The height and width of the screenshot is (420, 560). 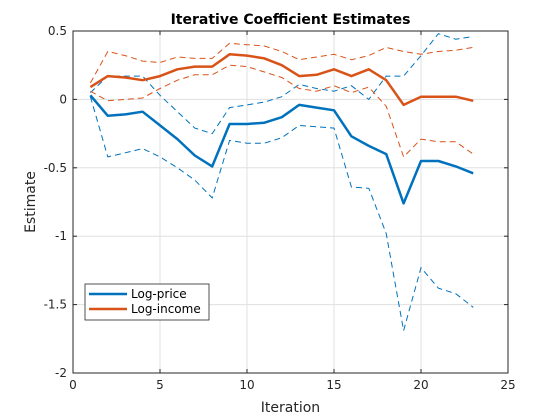 What do you see at coordinates (61, 236) in the screenshot?
I see `y-tick-label: -1` at bounding box center [61, 236].